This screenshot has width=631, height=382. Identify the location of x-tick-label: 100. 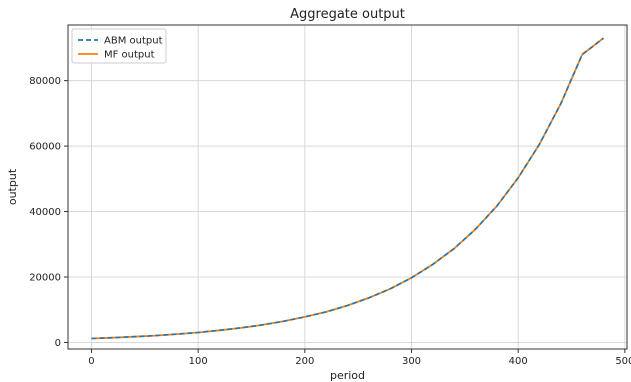
(198, 361).